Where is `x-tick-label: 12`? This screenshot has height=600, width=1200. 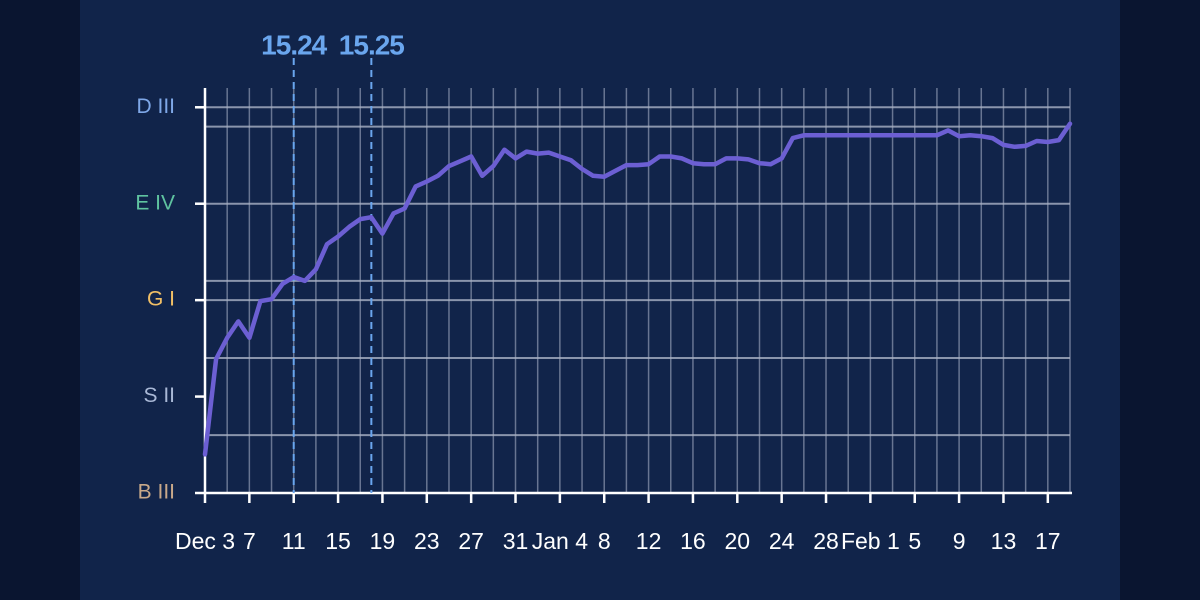 x-tick-label: 12 is located at coordinates (649, 541).